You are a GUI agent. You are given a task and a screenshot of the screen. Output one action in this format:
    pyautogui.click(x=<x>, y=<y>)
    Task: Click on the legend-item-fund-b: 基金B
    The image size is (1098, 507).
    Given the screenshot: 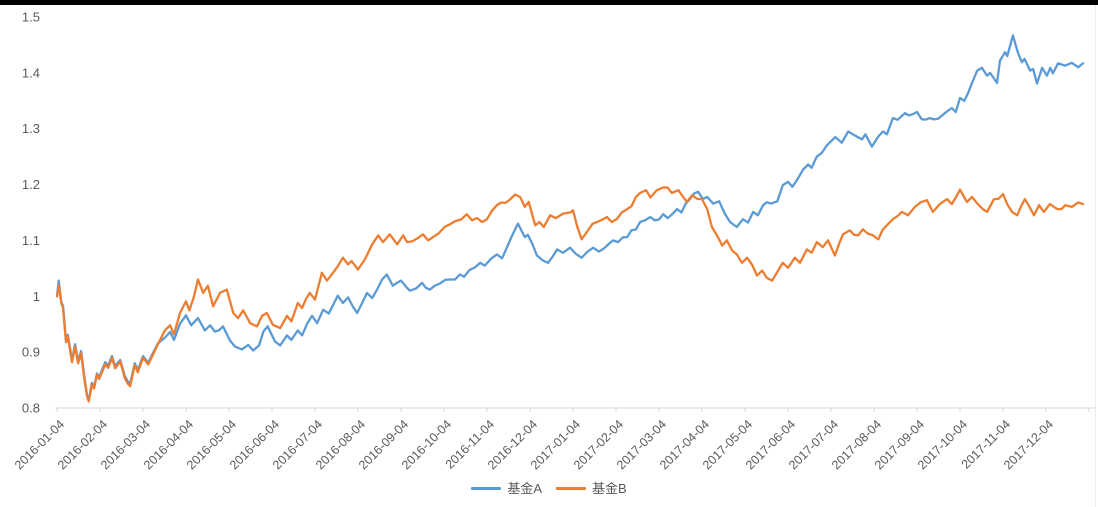 What is the action you would take?
    pyautogui.click(x=591, y=488)
    